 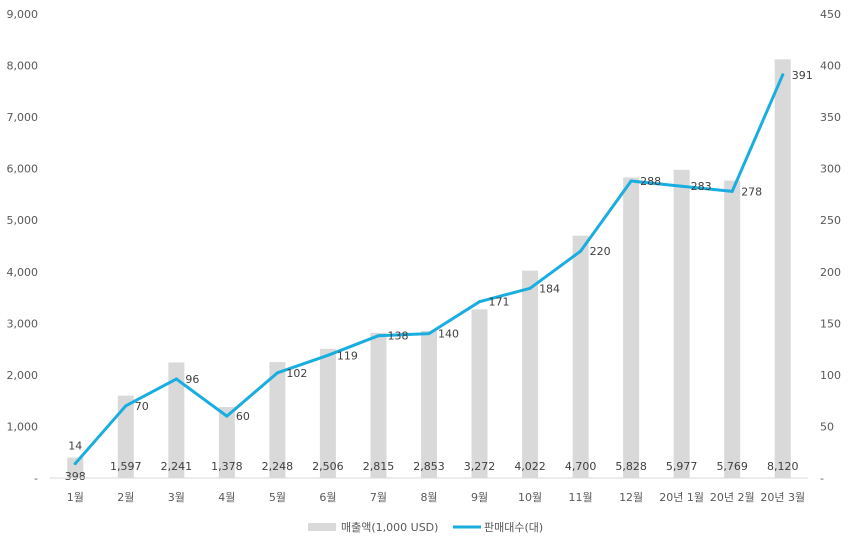 What do you see at coordinates (701, 186) in the screenshot?
I see `line-value-label-13: 283` at bounding box center [701, 186].